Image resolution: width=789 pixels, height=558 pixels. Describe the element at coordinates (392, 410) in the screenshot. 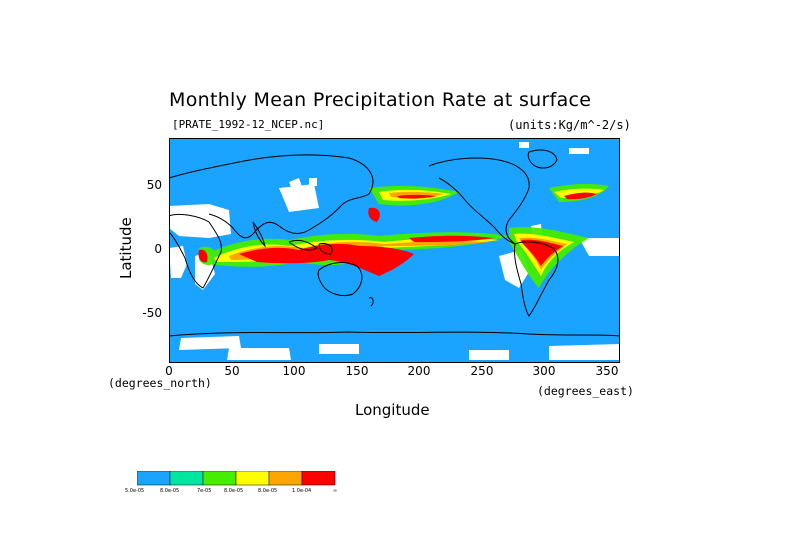

I see `x-axis-label: Longitude` at that location.